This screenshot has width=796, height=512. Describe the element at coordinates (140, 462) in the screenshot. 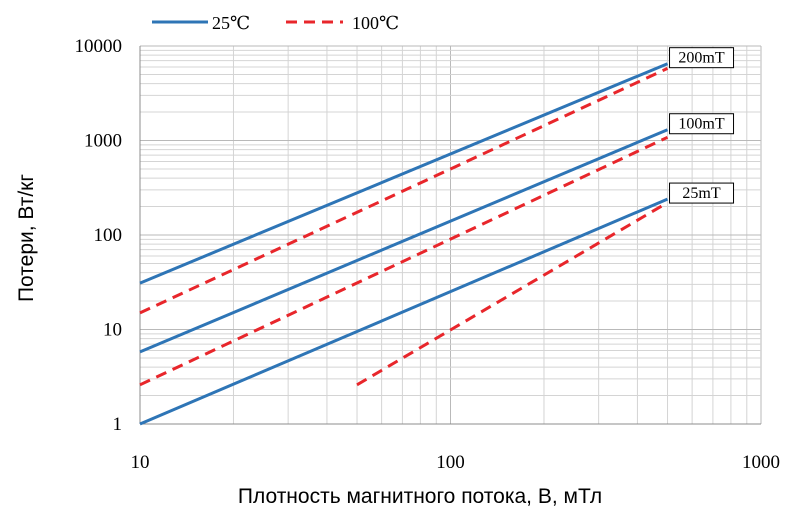

I see `x-tick-label: 10` at that location.